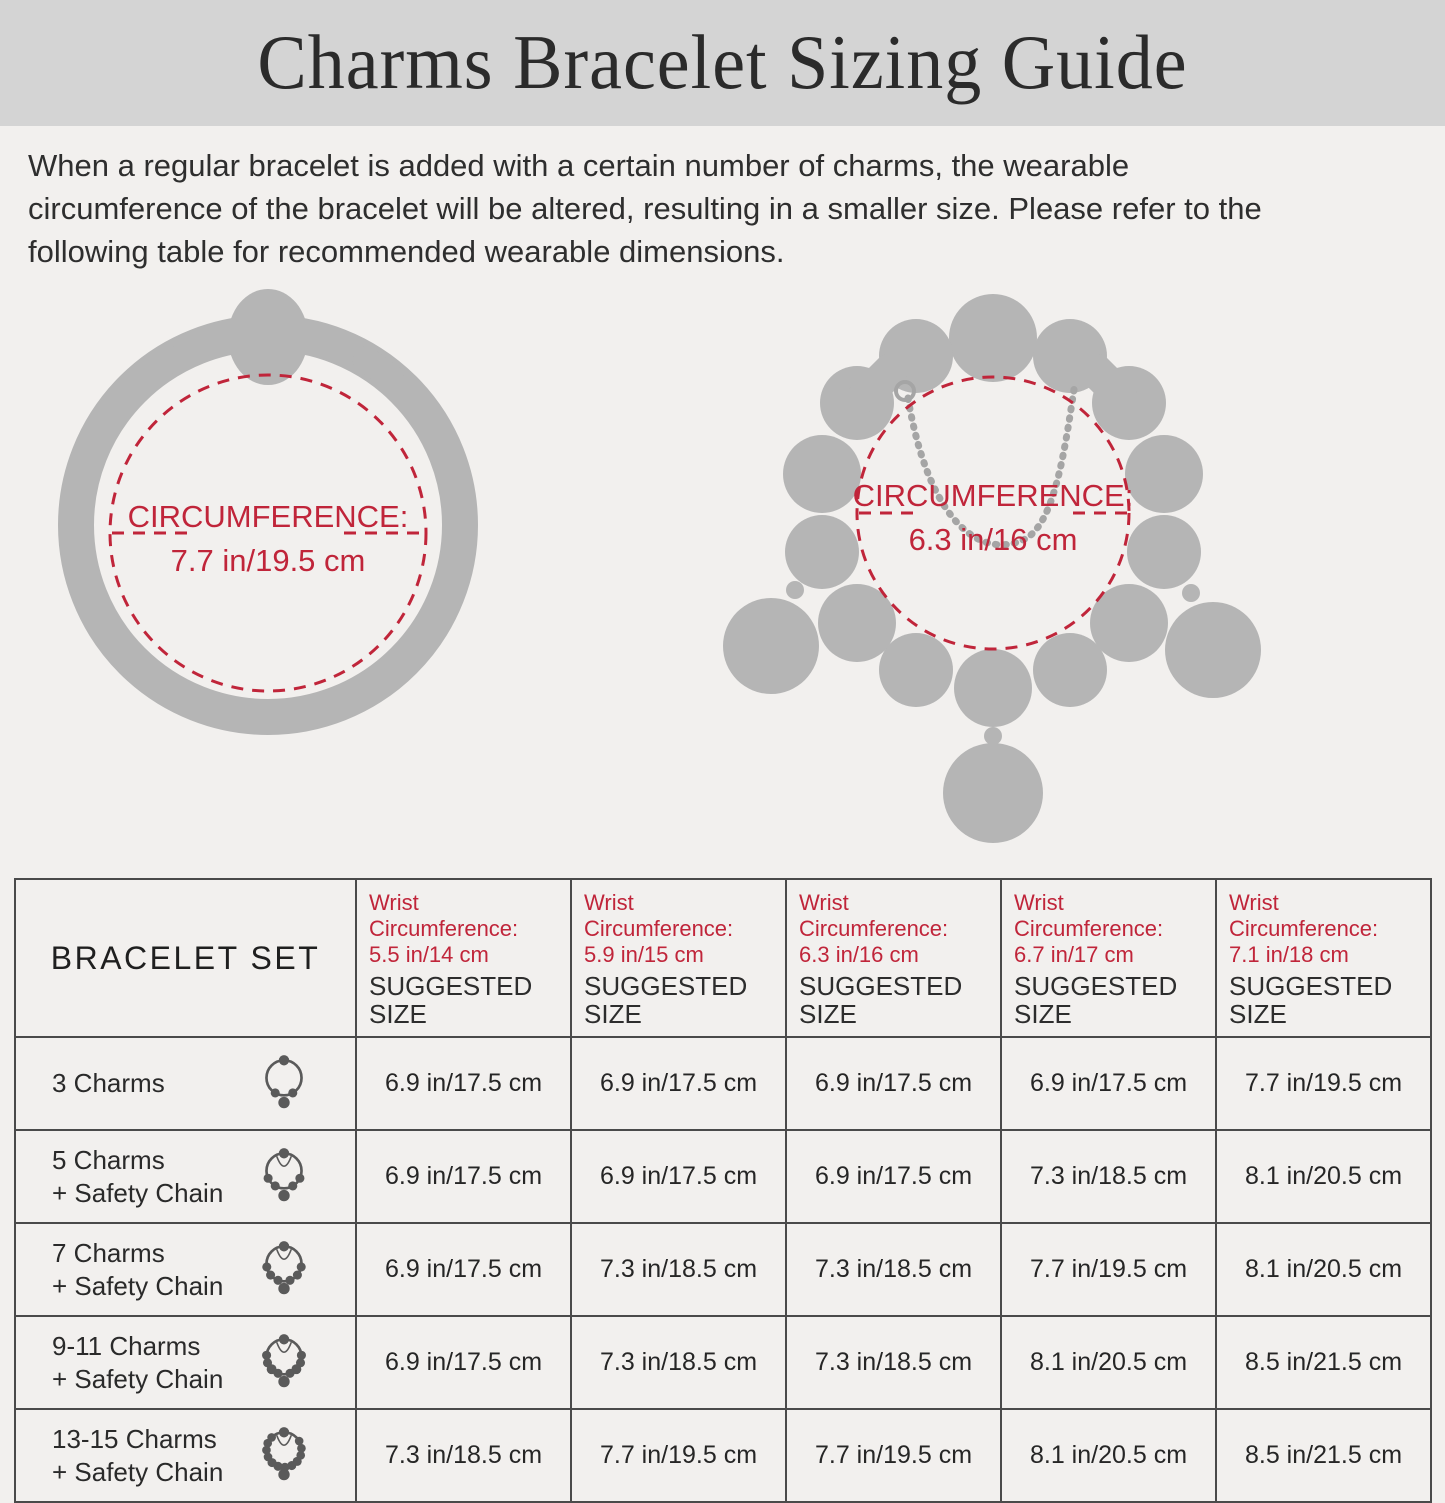 This screenshot has height=1503, width=1445. I want to click on wrist-circumference-value: 6.3 in/16 cm, so click(859, 954).